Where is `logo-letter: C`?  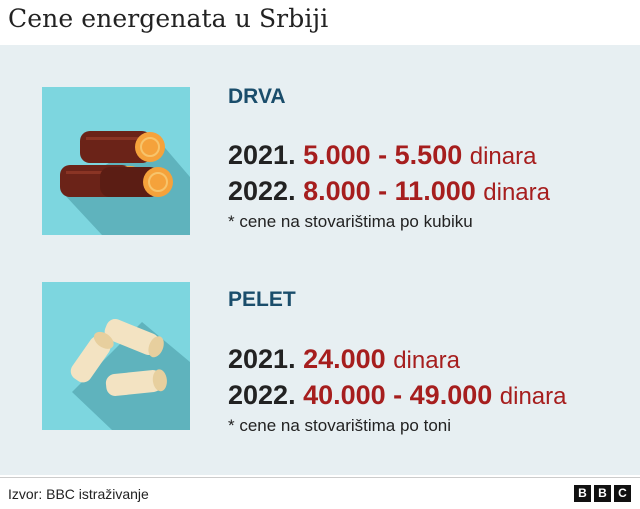 logo-letter: C is located at coordinates (622, 493).